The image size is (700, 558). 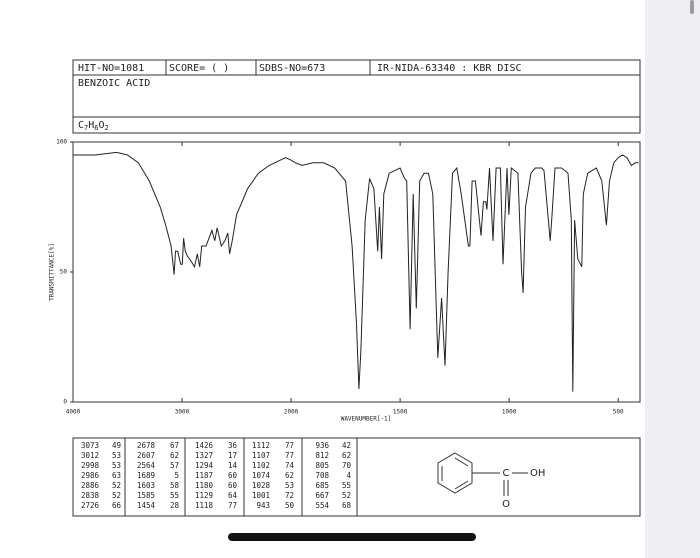 What do you see at coordinates (506, 504) in the screenshot?
I see `atom-label: O` at bounding box center [506, 504].